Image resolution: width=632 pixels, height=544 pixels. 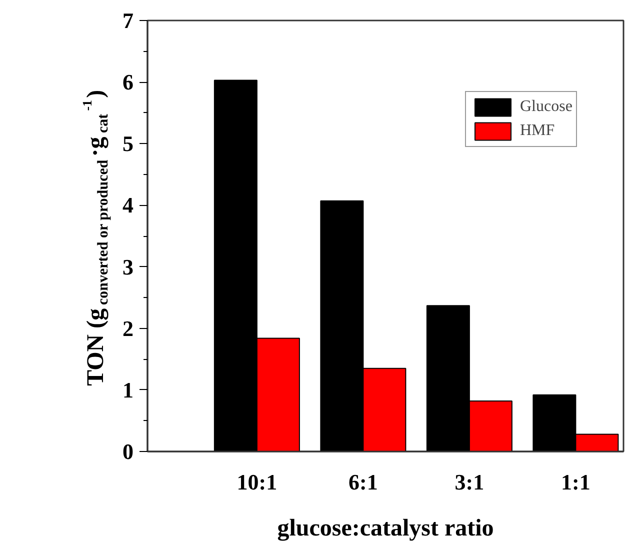 What do you see at coordinates (128, 205) in the screenshot?
I see `y-tick-label: 4` at bounding box center [128, 205].